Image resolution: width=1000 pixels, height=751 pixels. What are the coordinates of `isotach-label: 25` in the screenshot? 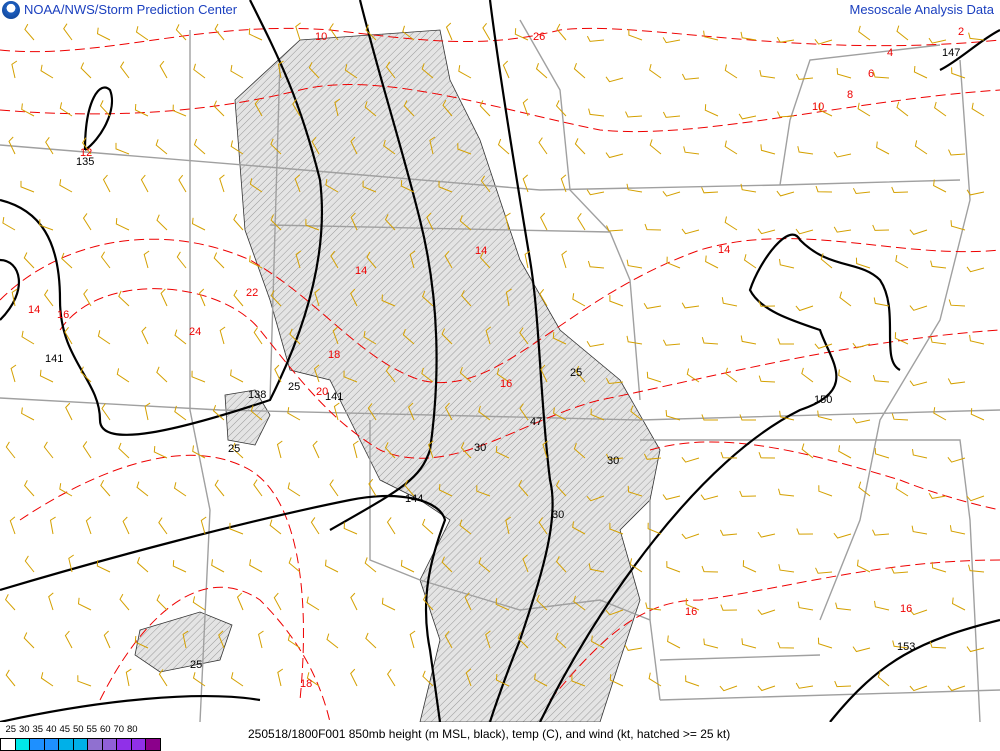 It's located at (234, 449).